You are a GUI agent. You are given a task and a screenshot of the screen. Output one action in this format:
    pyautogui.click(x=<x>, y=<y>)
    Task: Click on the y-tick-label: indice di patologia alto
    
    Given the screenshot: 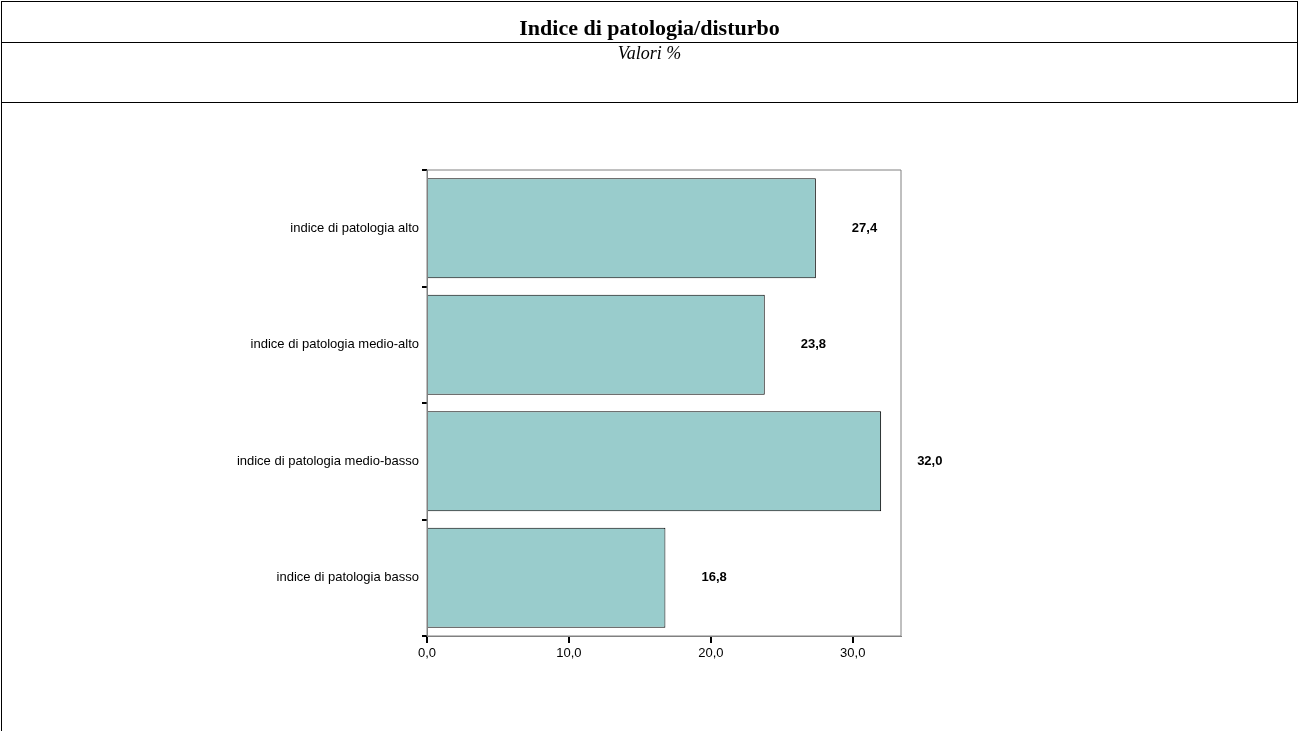 What is the action you would take?
    pyautogui.click(x=354, y=227)
    